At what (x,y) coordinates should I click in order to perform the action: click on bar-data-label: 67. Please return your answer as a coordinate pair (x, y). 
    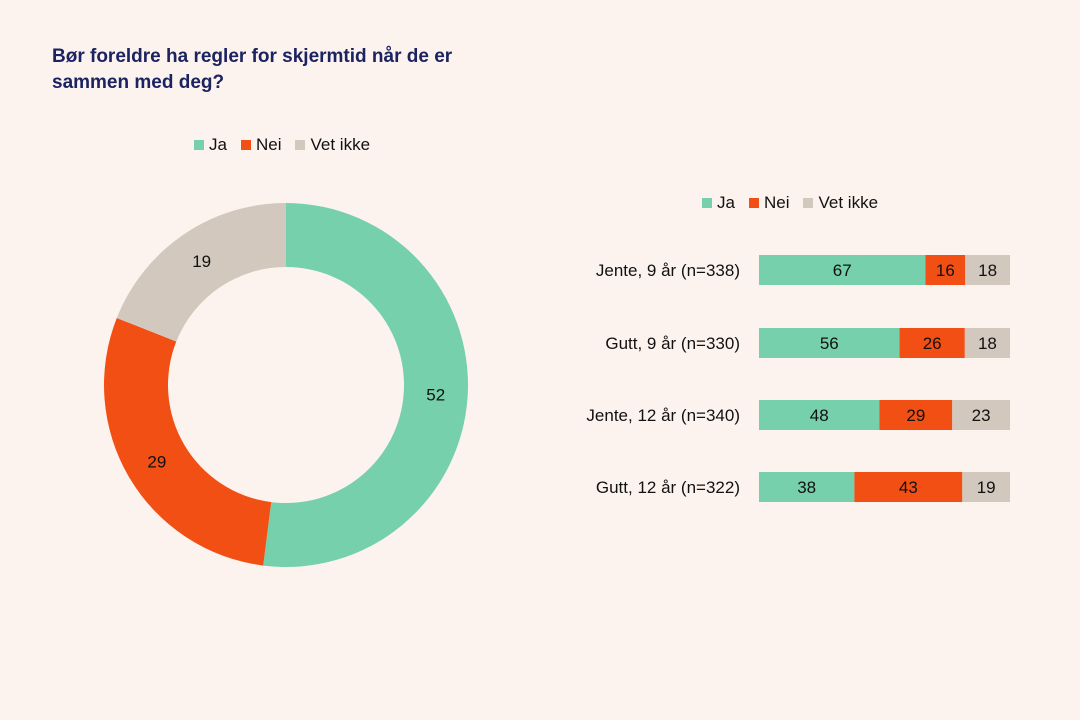
    Looking at the image, I should click on (842, 270).